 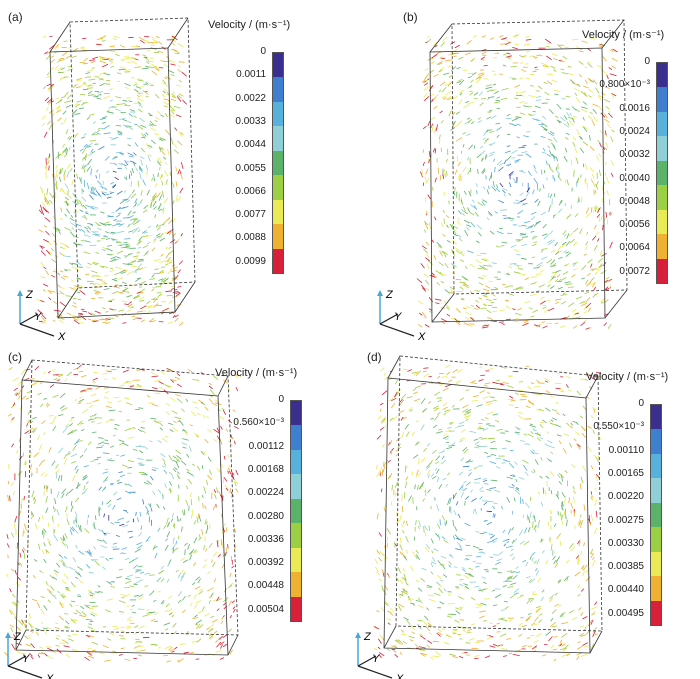 What do you see at coordinates (625, 543) in the screenshot?
I see `colorbar-tick-label: 0.00330` at bounding box center [625, 543].